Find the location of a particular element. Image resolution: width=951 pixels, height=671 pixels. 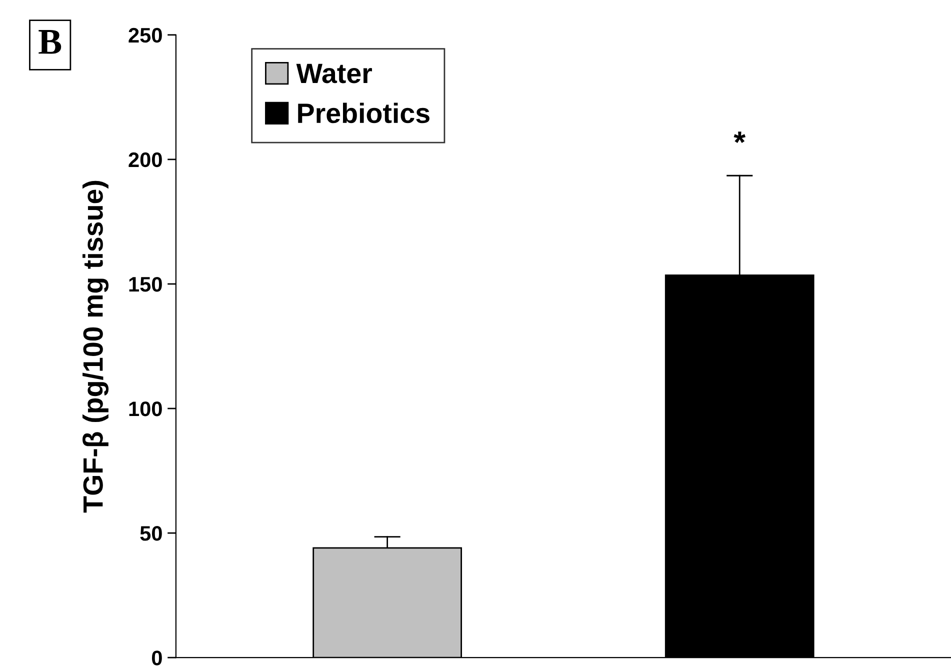

y-tick-label: 150 is located at coordinates (145, 284).